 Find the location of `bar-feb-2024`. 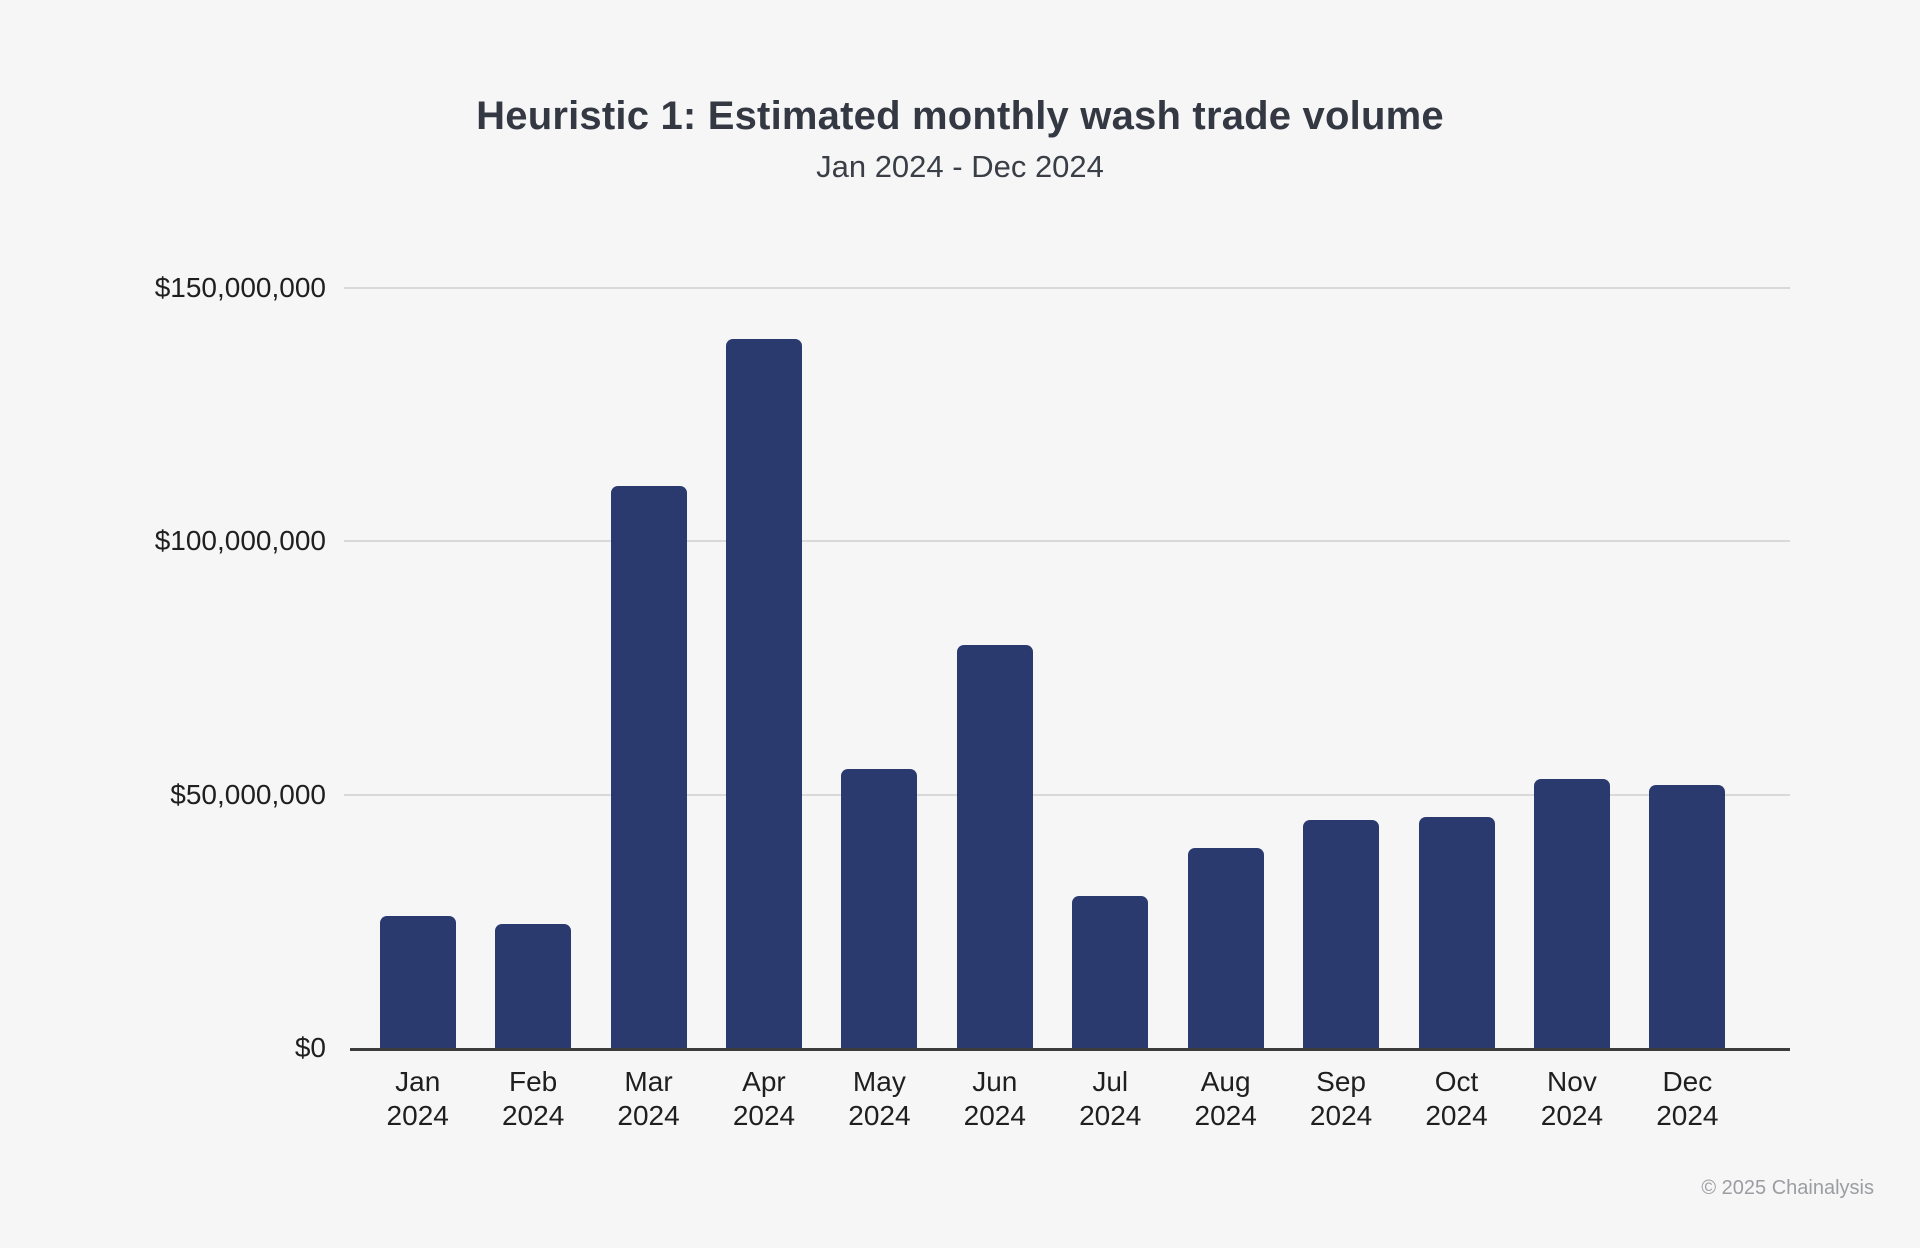

bar-feb-2024 is located at coordinates (533, 985).